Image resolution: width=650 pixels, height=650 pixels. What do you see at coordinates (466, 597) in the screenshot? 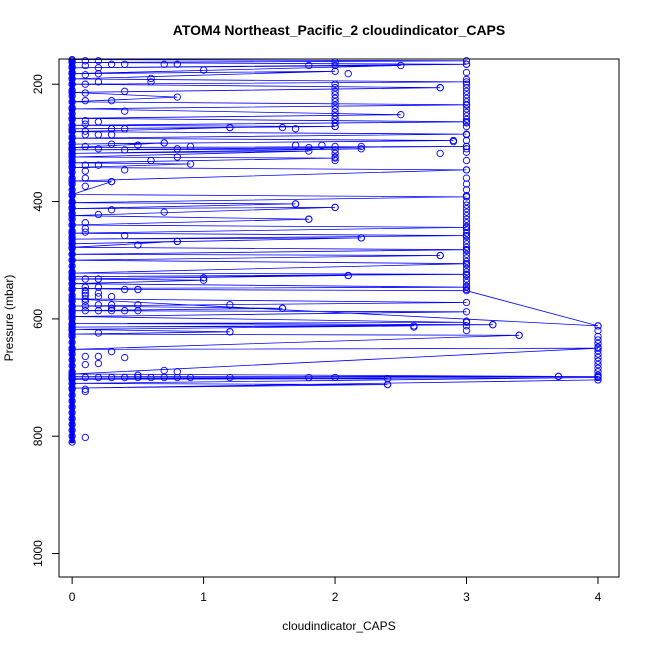
I see `x-tick-label: 3` at bounding box center [466, 597].